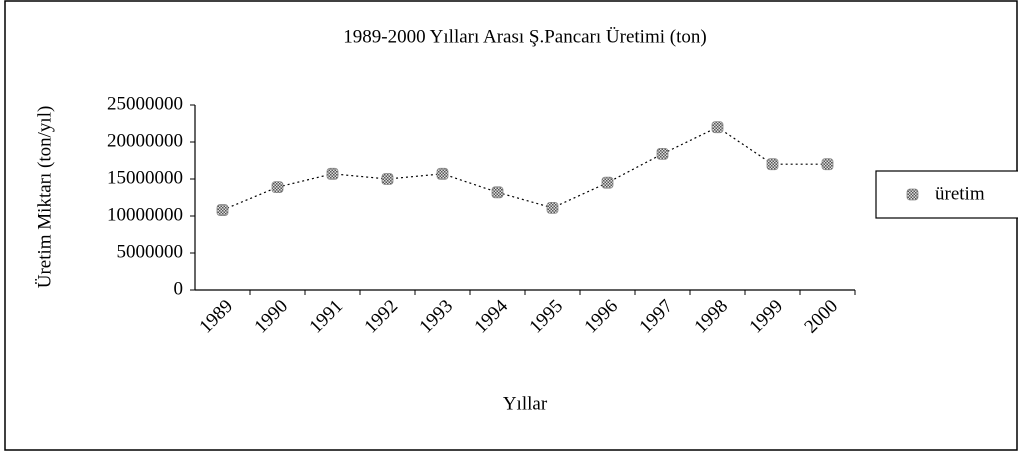 The image size is (1018, 454). What do you see at coordinates (525, 403) in the screenshot?
I see `x-axis-title: Yıllar` at bounding box center [525, 403].